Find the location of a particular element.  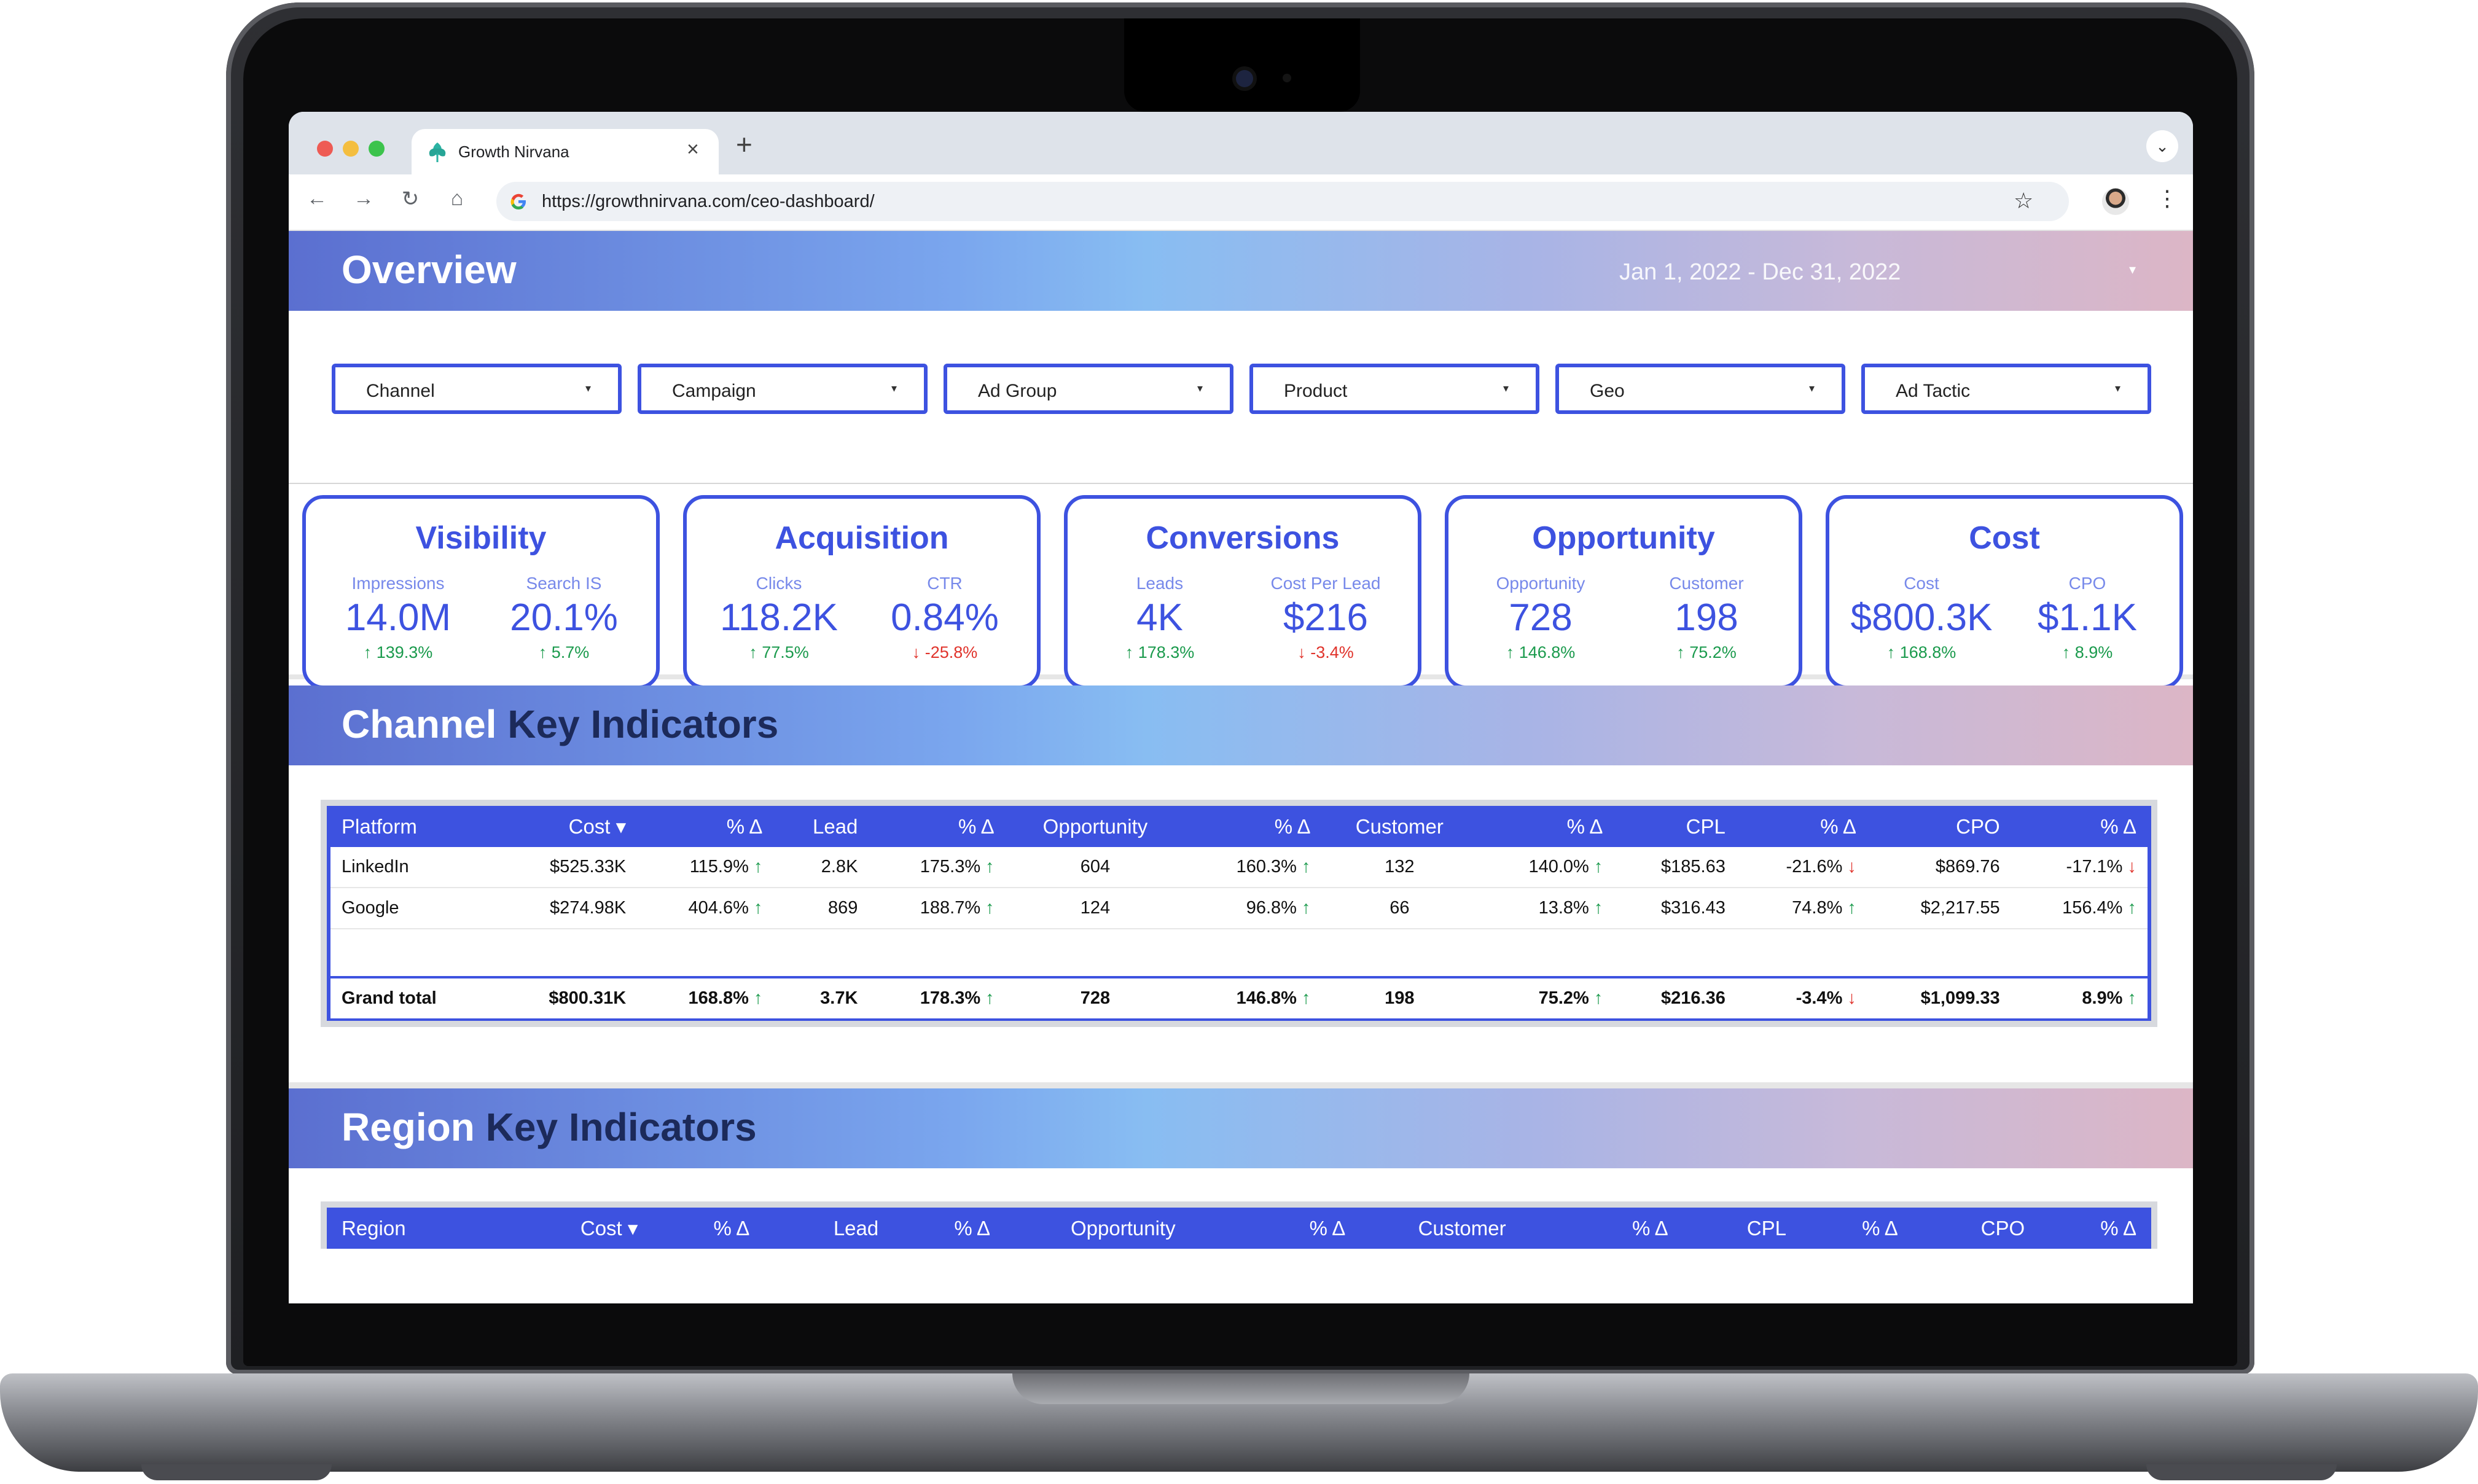

column-header: CPL is located at coordinates (1675, 826).